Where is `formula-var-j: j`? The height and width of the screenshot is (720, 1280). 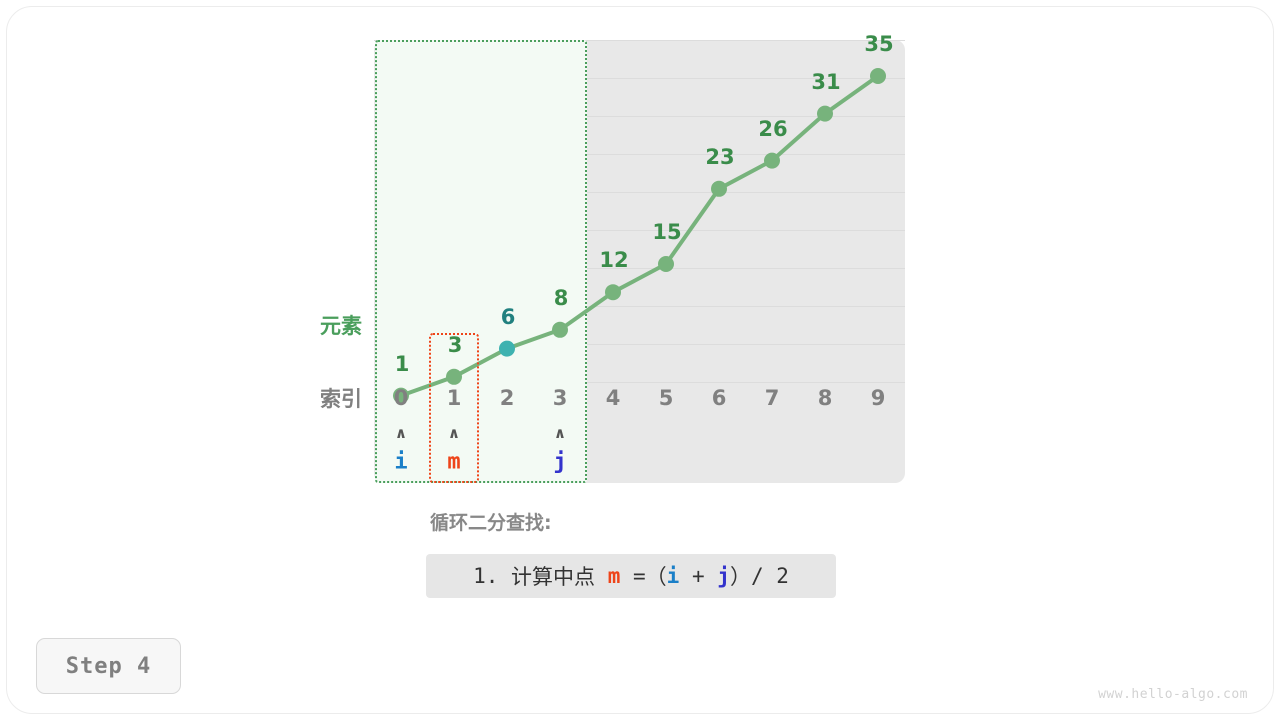
formula-var-j: j is located at coordinates (723, 576).